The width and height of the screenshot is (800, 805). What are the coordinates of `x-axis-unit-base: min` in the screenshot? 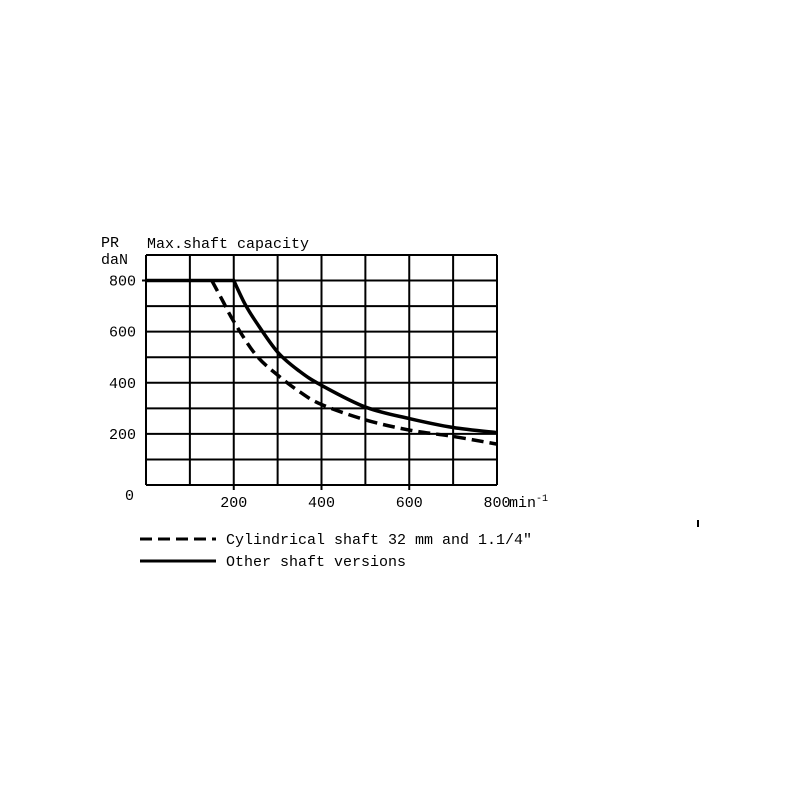 It's located at (522, 503).